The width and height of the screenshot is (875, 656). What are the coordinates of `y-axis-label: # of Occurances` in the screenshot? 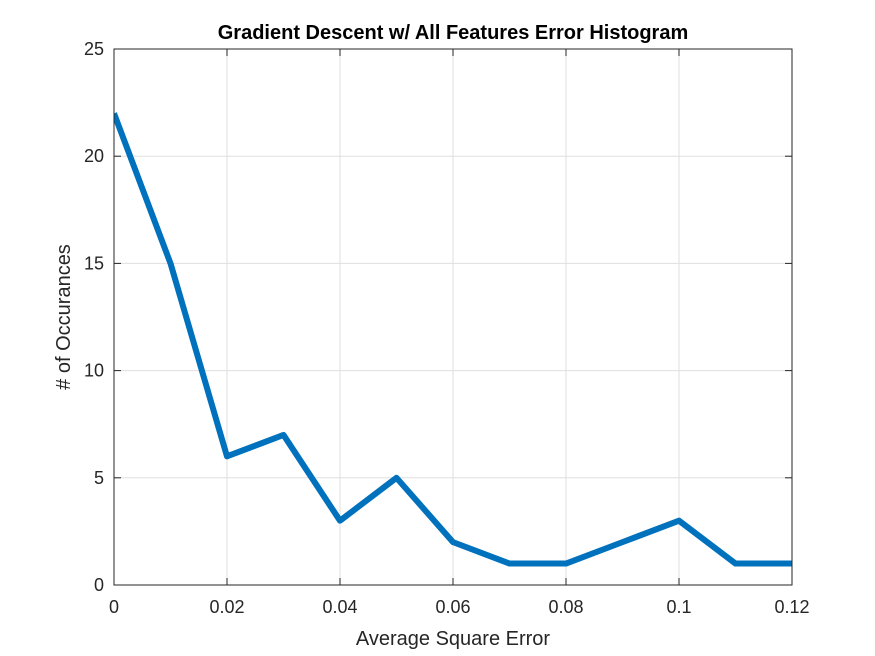 It's located at (64, 317).